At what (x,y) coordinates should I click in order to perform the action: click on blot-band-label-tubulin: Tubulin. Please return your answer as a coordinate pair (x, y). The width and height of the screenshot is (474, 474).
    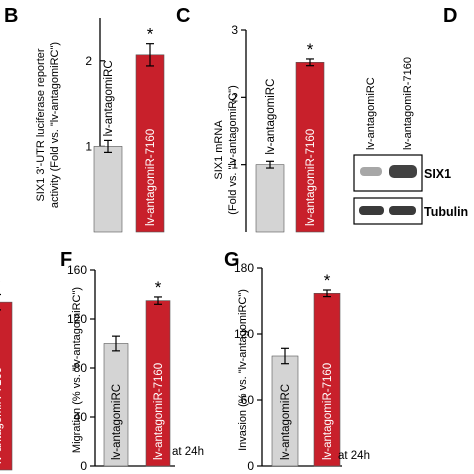
    Looking at the image, I should click on (446, 212).